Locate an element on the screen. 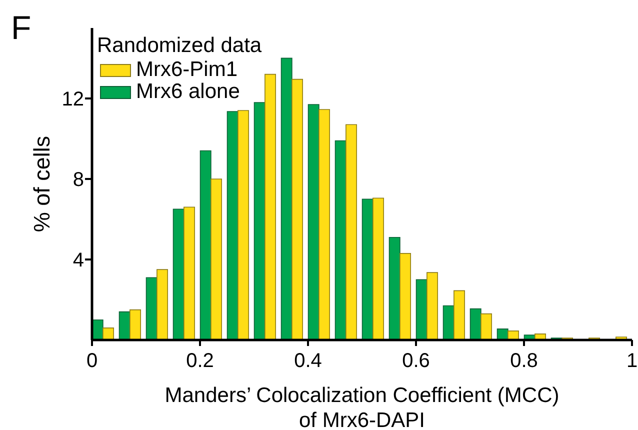 This screenshot has height=430, width=638. legend-title: Randomized data is located at coordinates (179, 46).